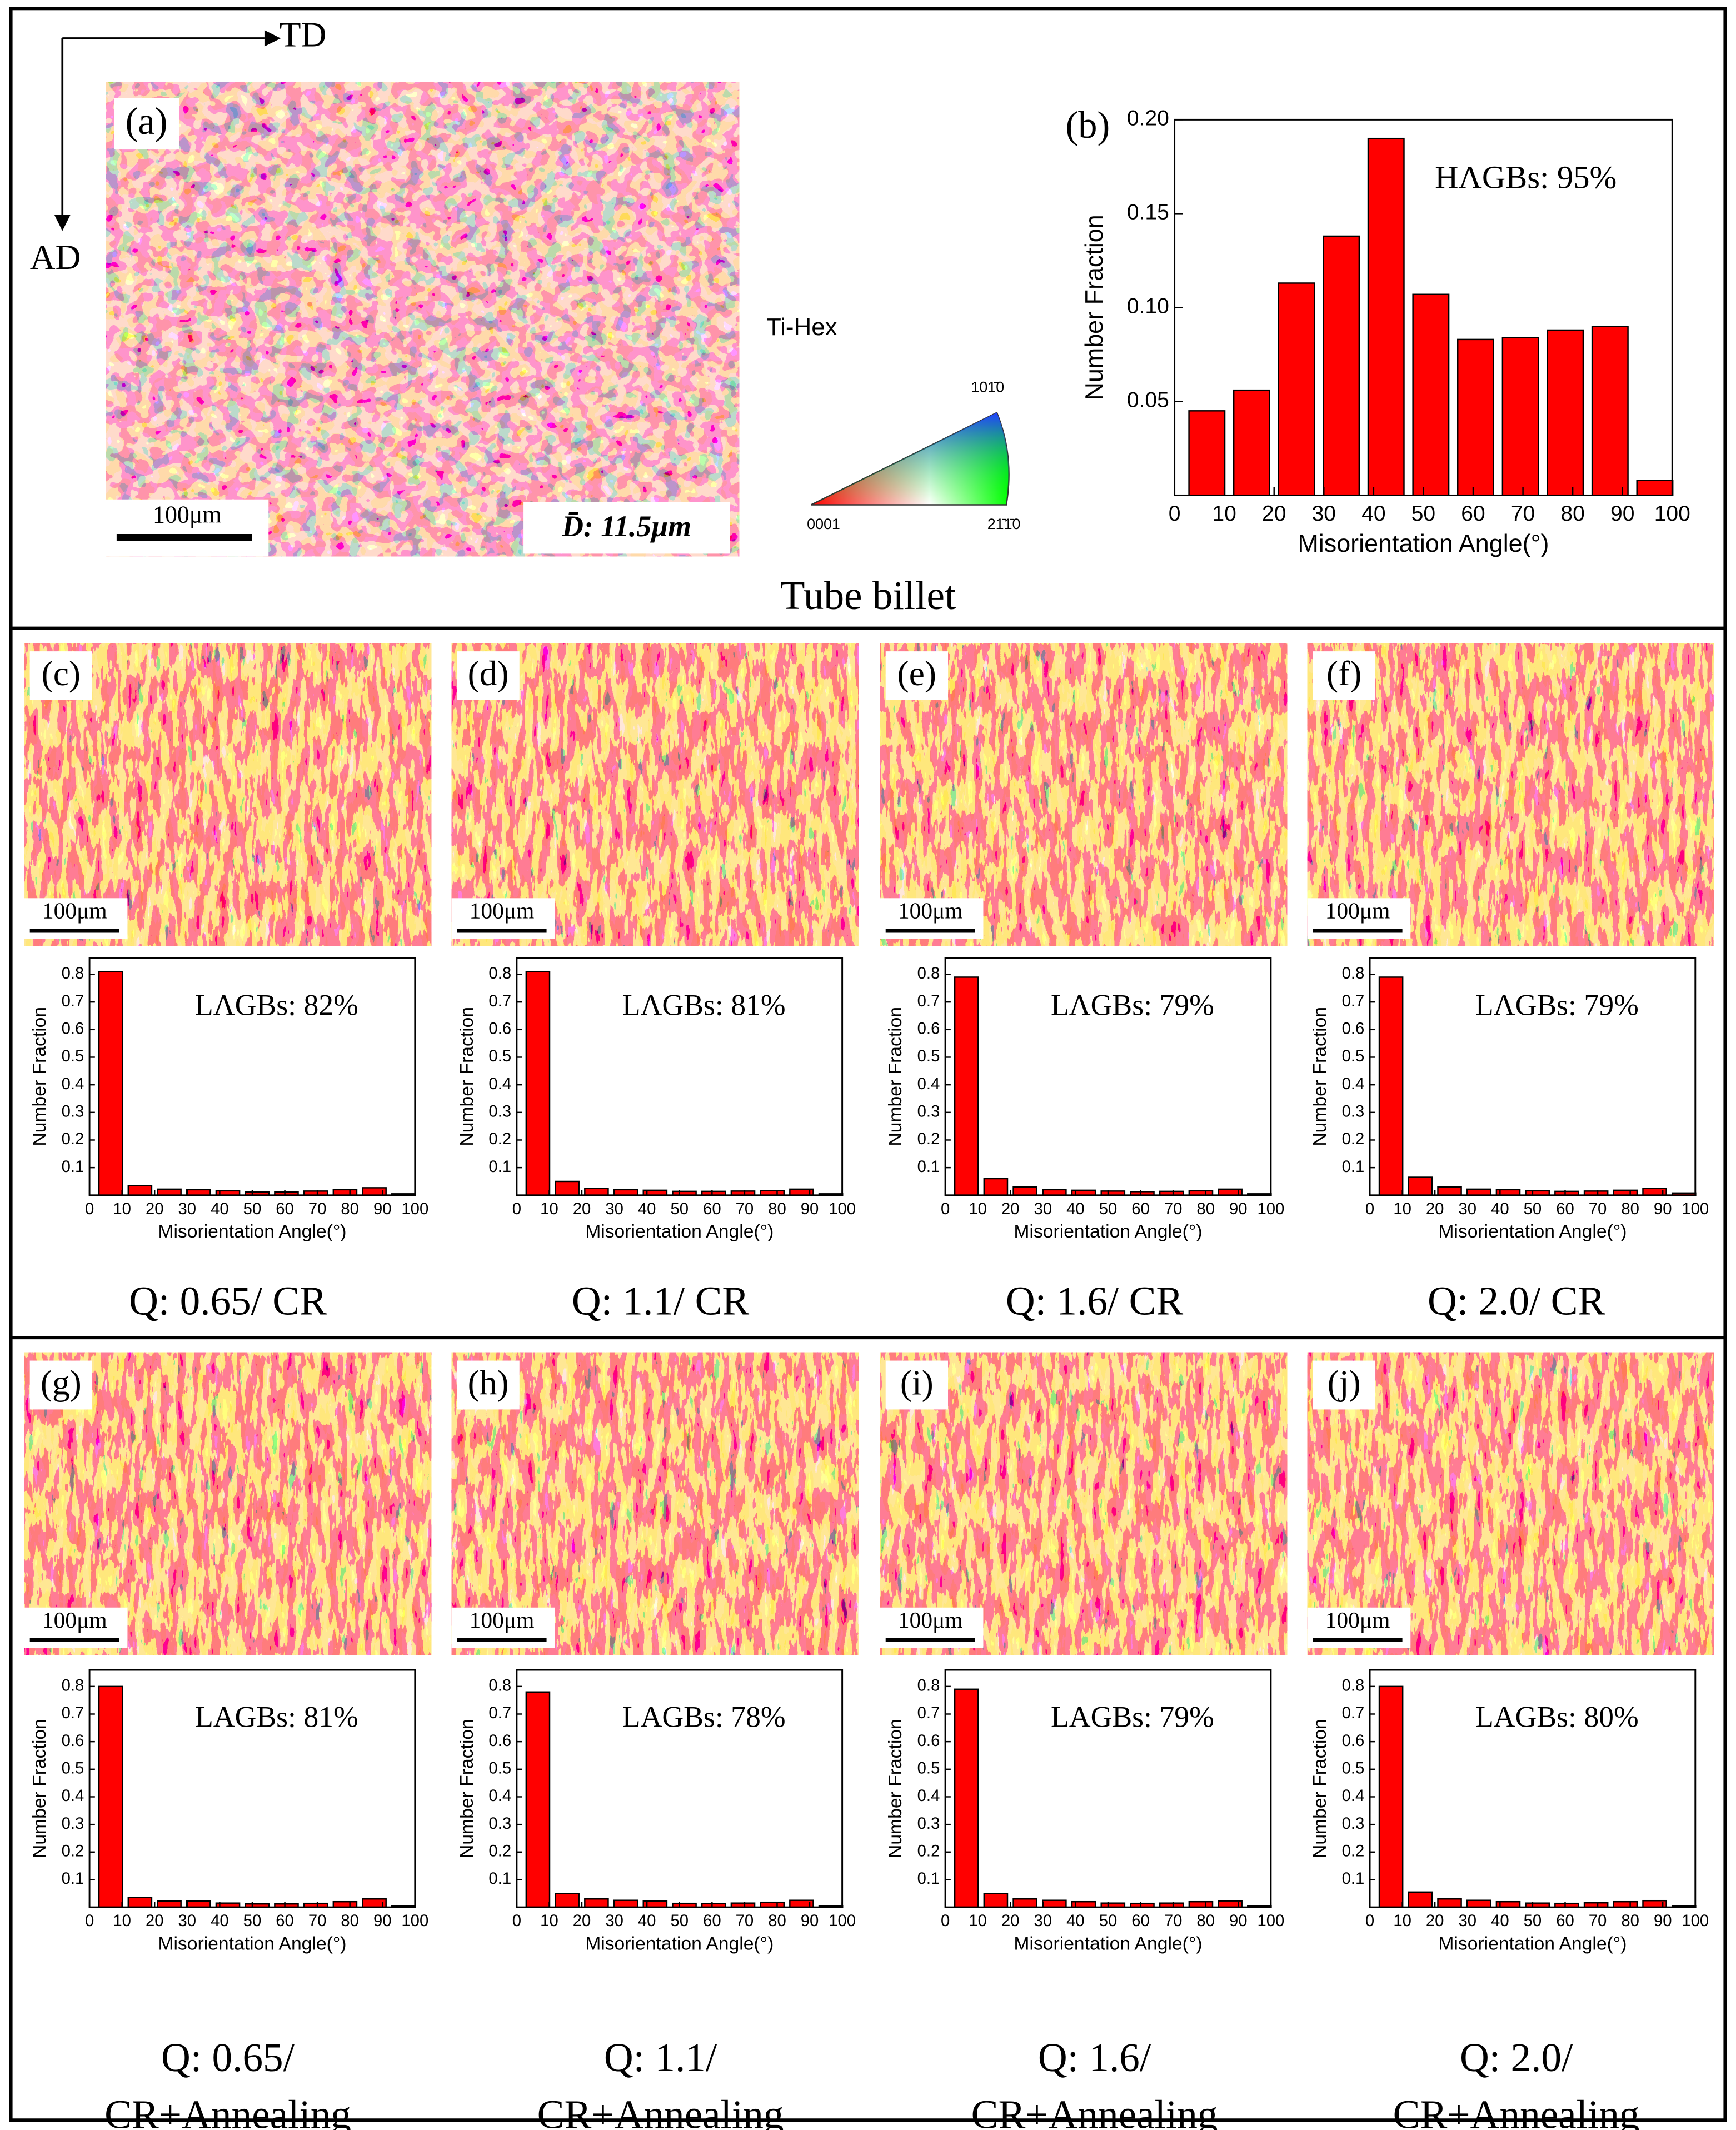 The height and width of the screenshot is (2130, 1736). I want to click on ipf-label: 0001, so click(823, 524).